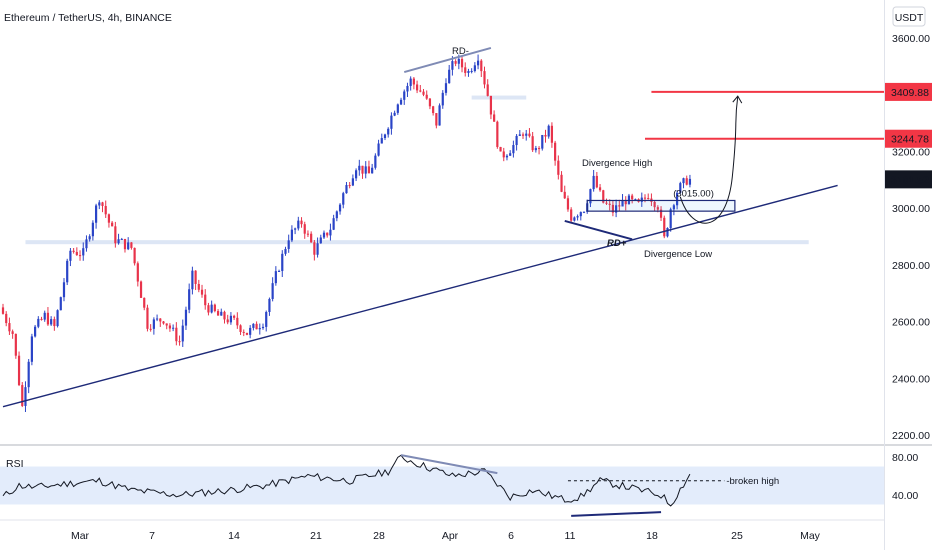 Image resolution: width=932 pixels, height=550 pixels. What do you see at coordinates (616, 514) in the screenshot?
I see `rsi-rd-low-line` at bounding box center [616, 514].